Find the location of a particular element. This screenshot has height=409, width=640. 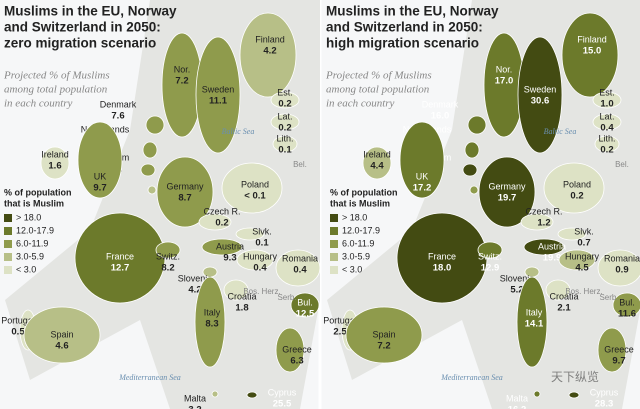

country-name: Finland is located at coordinates (592, 39).